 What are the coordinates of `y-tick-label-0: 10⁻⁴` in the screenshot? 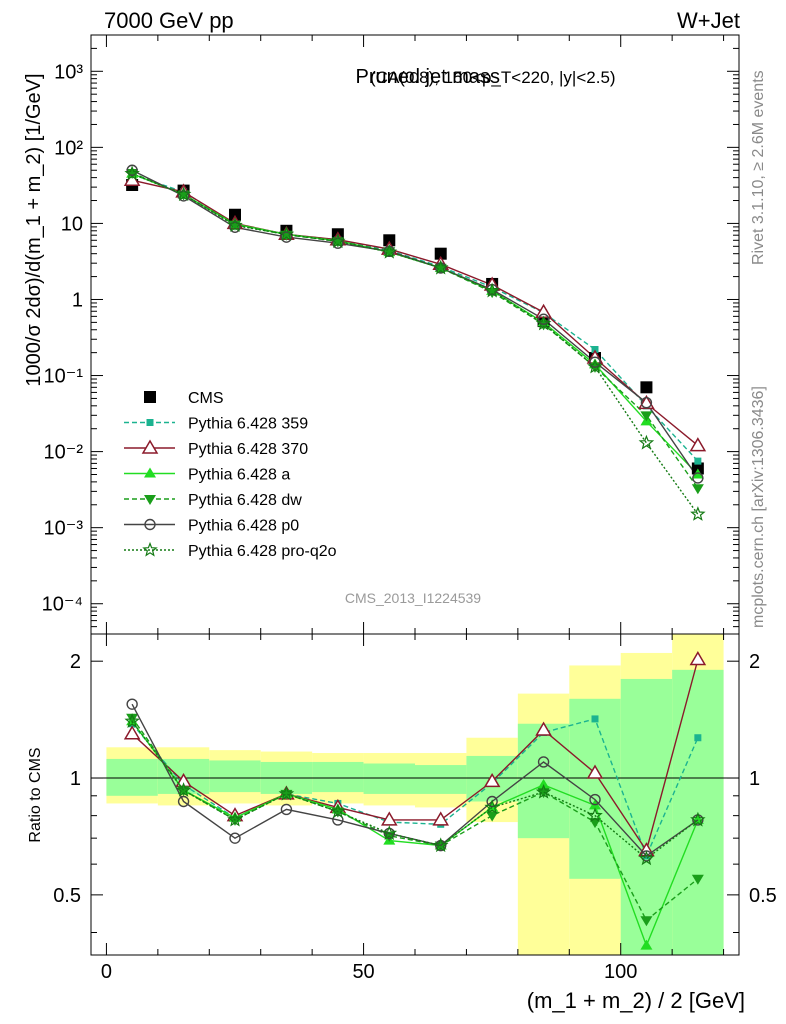 It's located at (62, 605).